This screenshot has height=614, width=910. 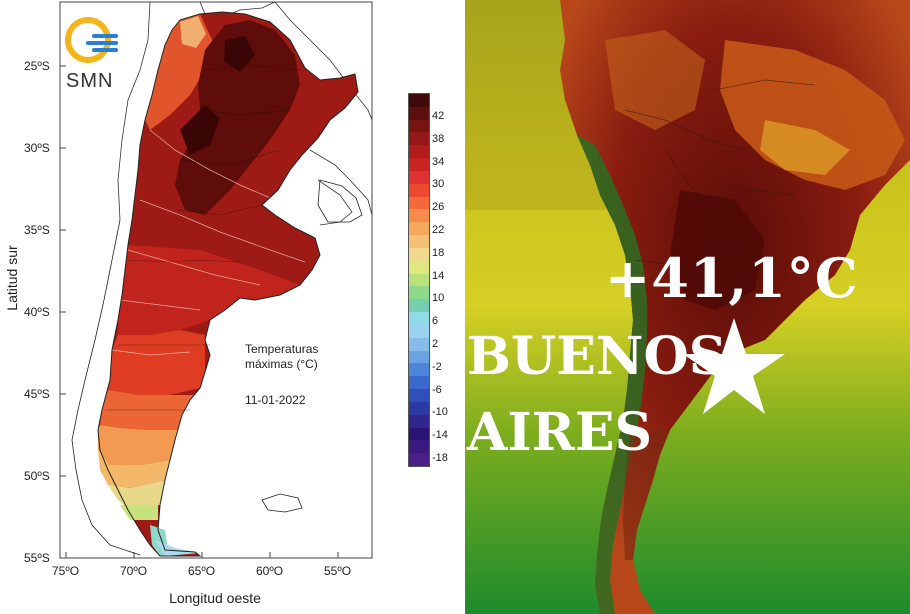 What do you see at coordinates (37, 476) in the screenshot?
I see `lat-tick: 50ºS` at bounding box center [37, 476].